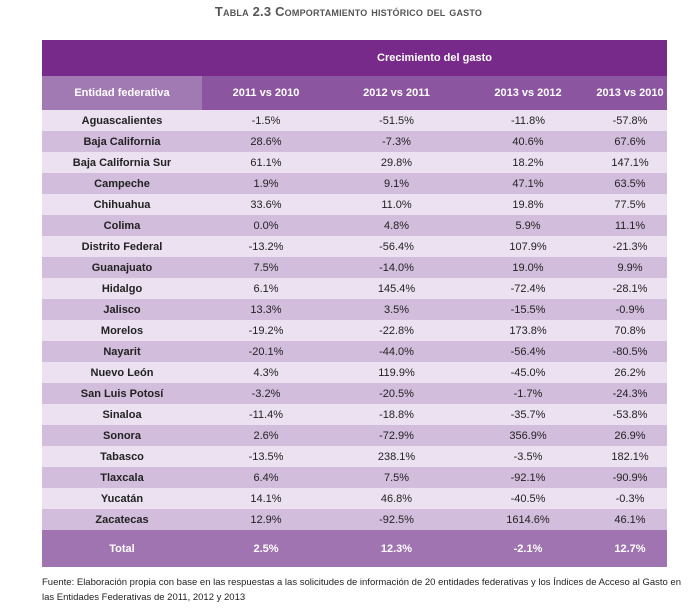 This screenshot has width=697, height=614. I want to click on state-name: Aguascalientes, so click(122, 120).